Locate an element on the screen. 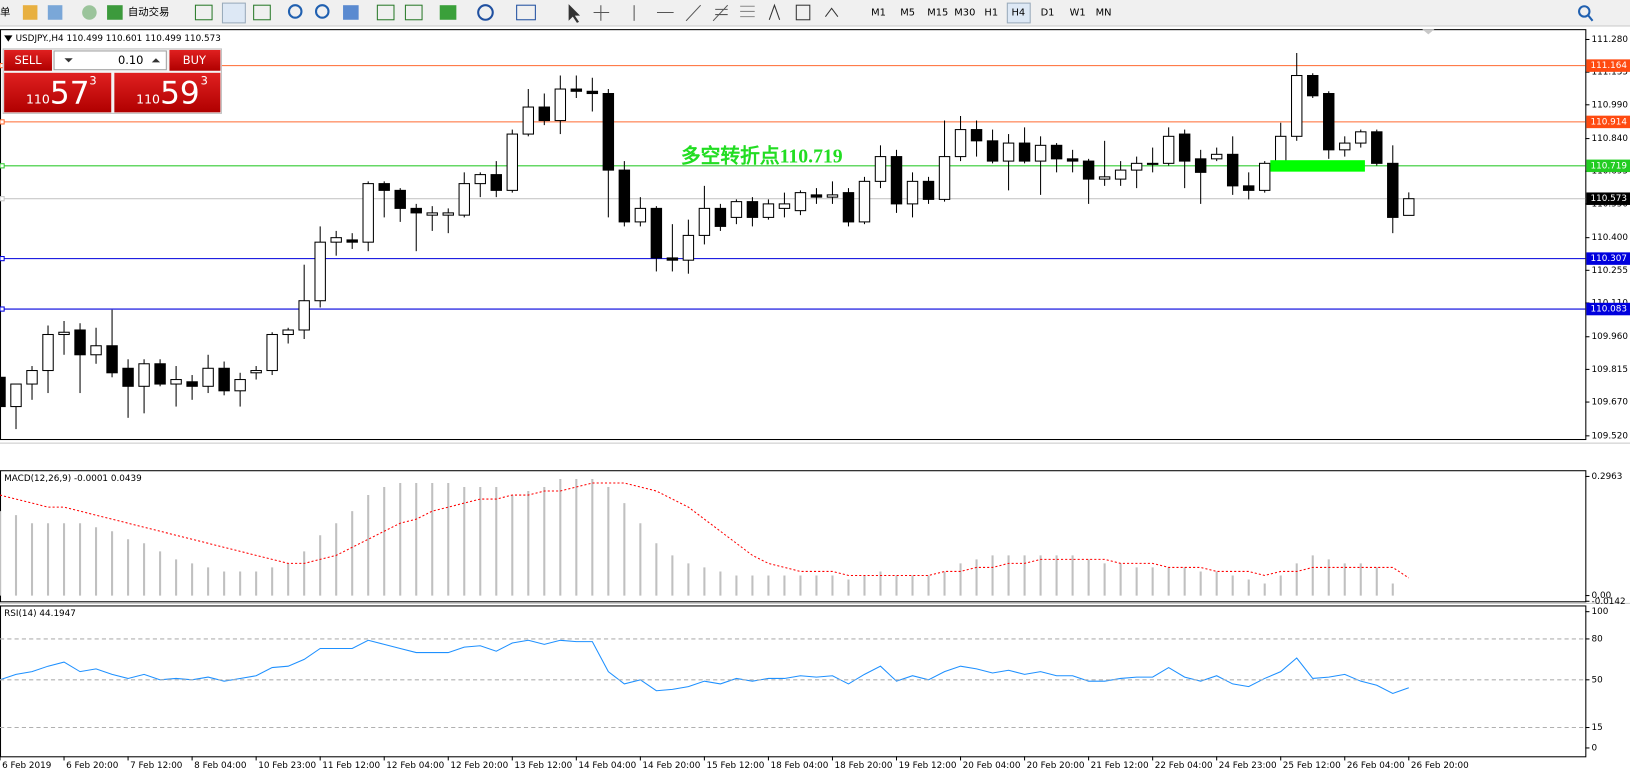  buy-button is located at coordinates (195, 60).